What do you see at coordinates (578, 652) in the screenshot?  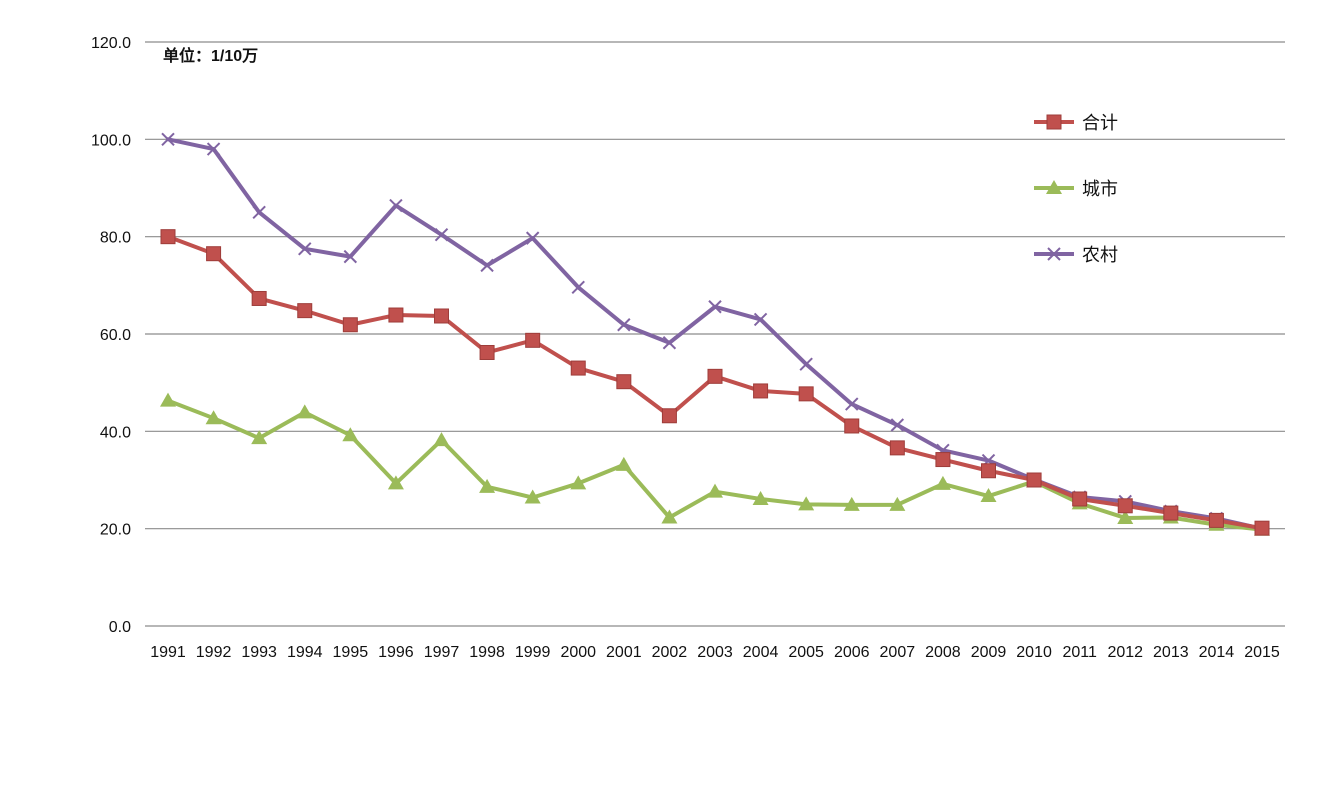 I see `x-tick-label: 2000` at bounding box center [578, 652].